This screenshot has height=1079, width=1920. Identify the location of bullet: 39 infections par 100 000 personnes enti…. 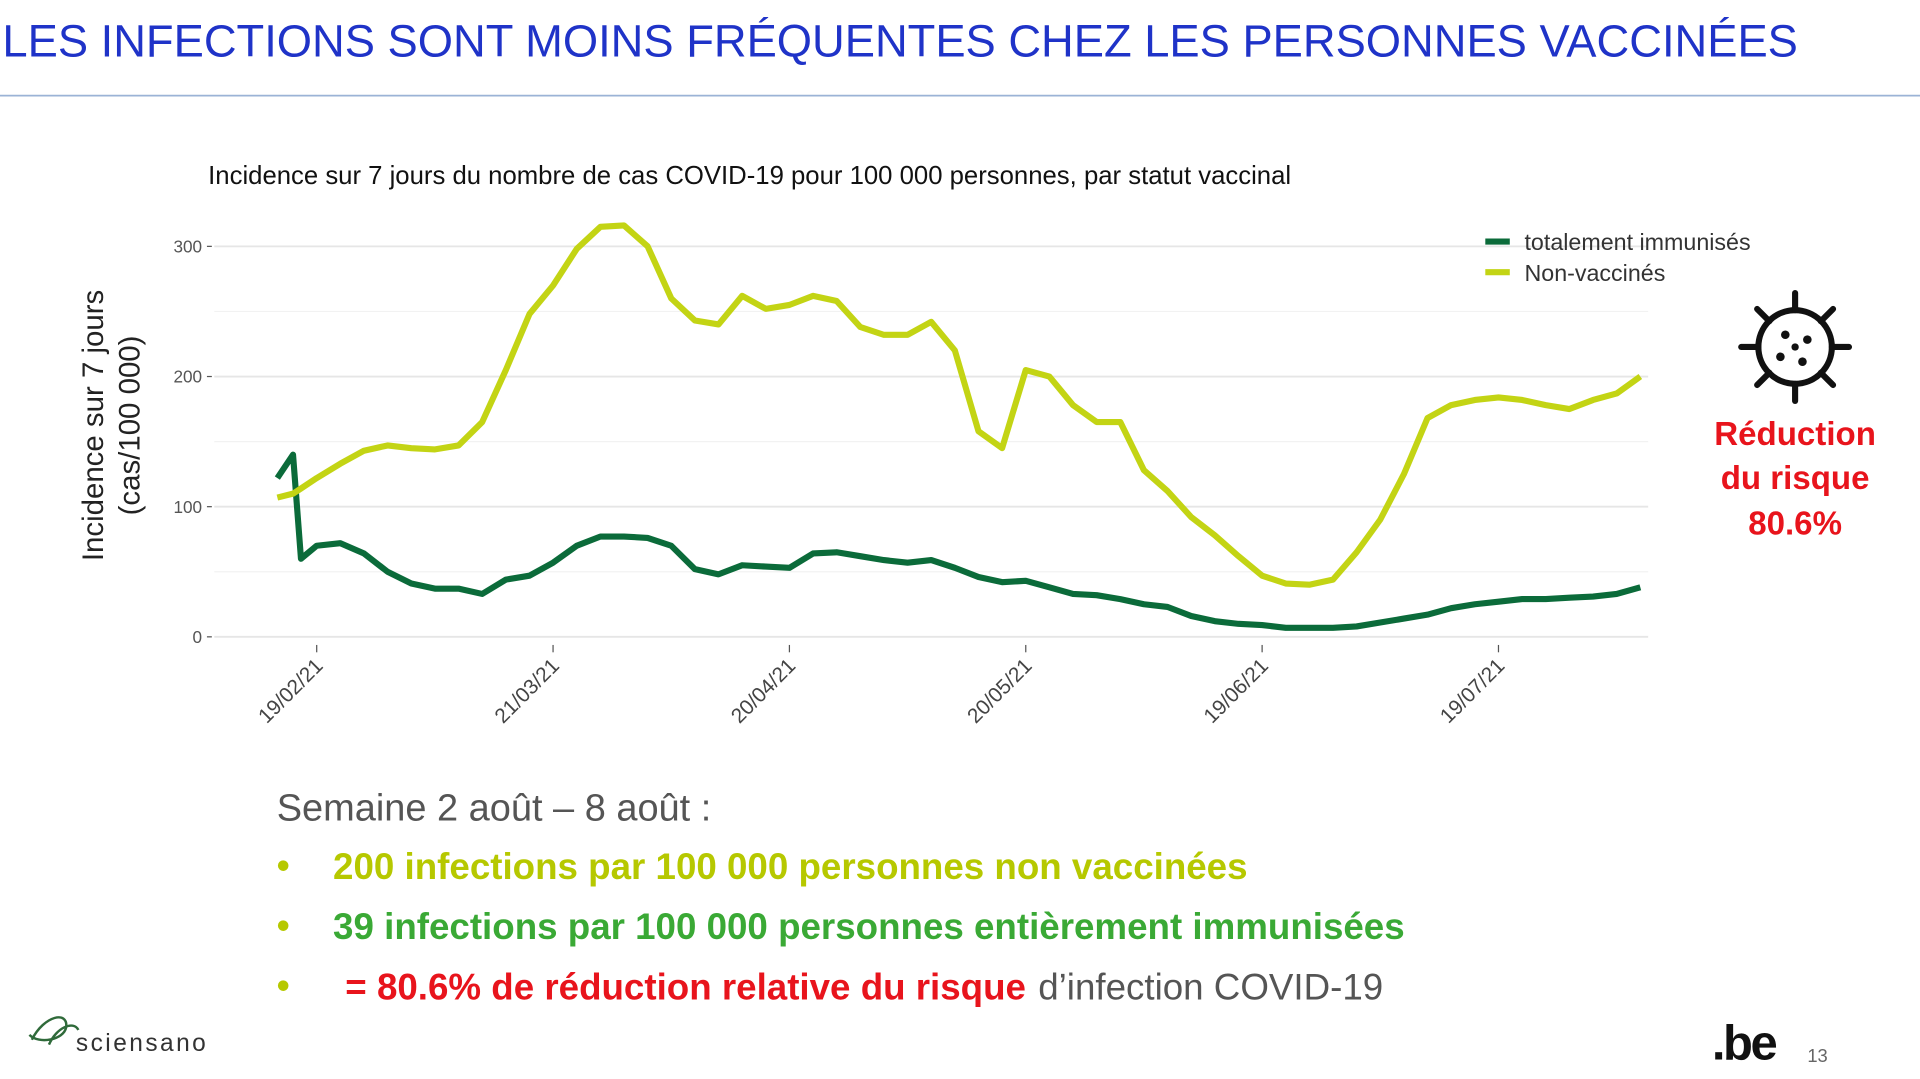
(869, 926).